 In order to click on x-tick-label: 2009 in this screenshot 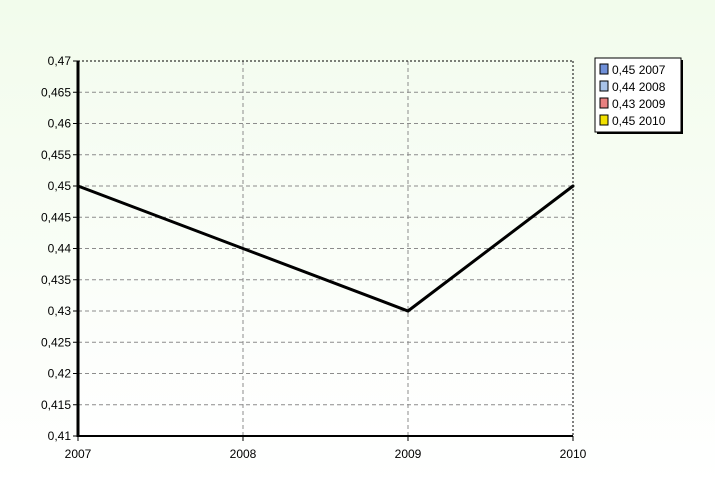, I will do `click(408, 454)`.